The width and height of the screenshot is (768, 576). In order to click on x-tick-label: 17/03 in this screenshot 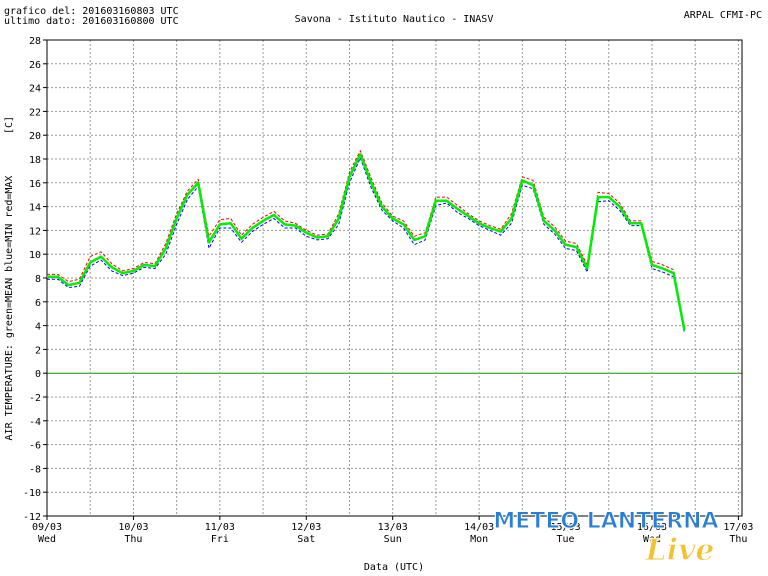, I will do `click(738, 527)`.